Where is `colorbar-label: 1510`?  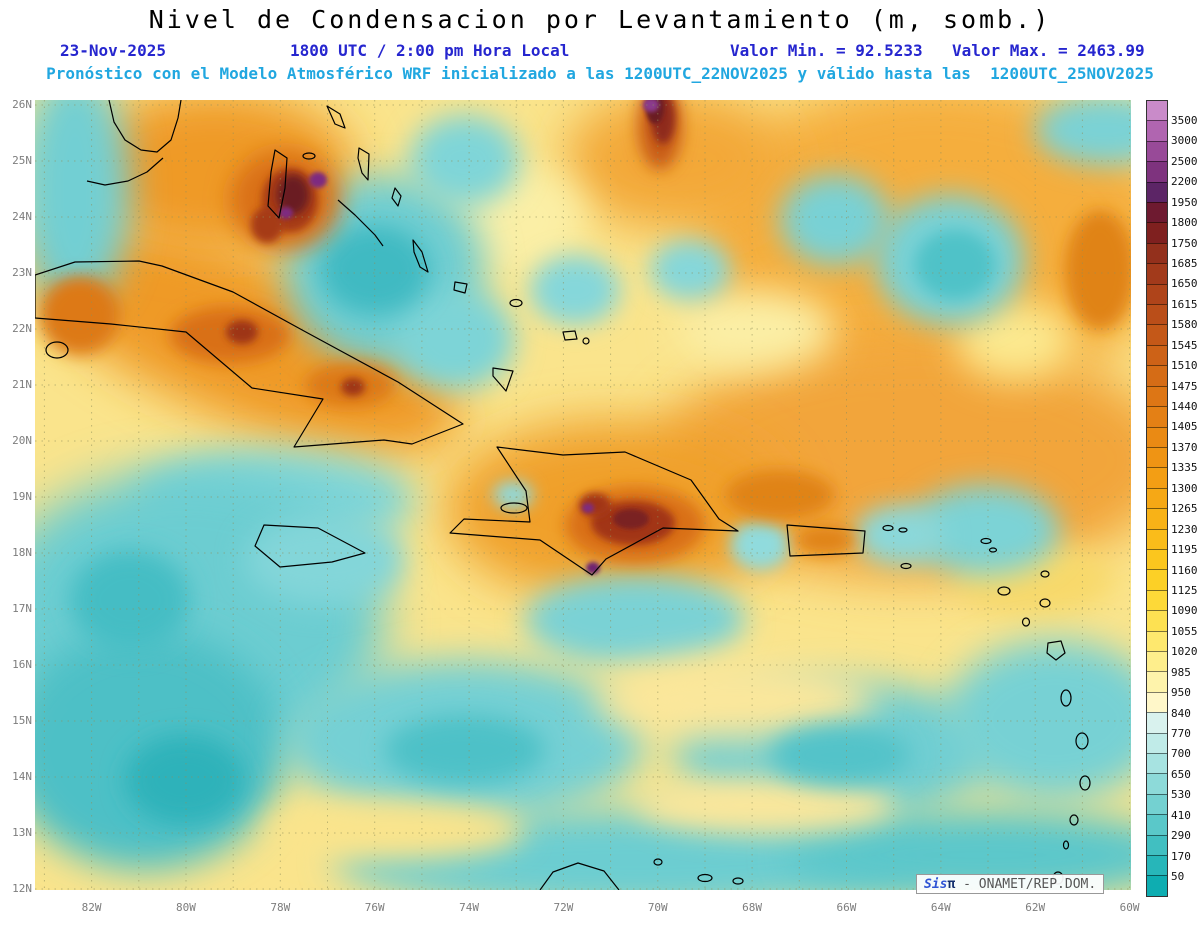 colorbar-label: 1510 is located at coordinates (1184, 366).